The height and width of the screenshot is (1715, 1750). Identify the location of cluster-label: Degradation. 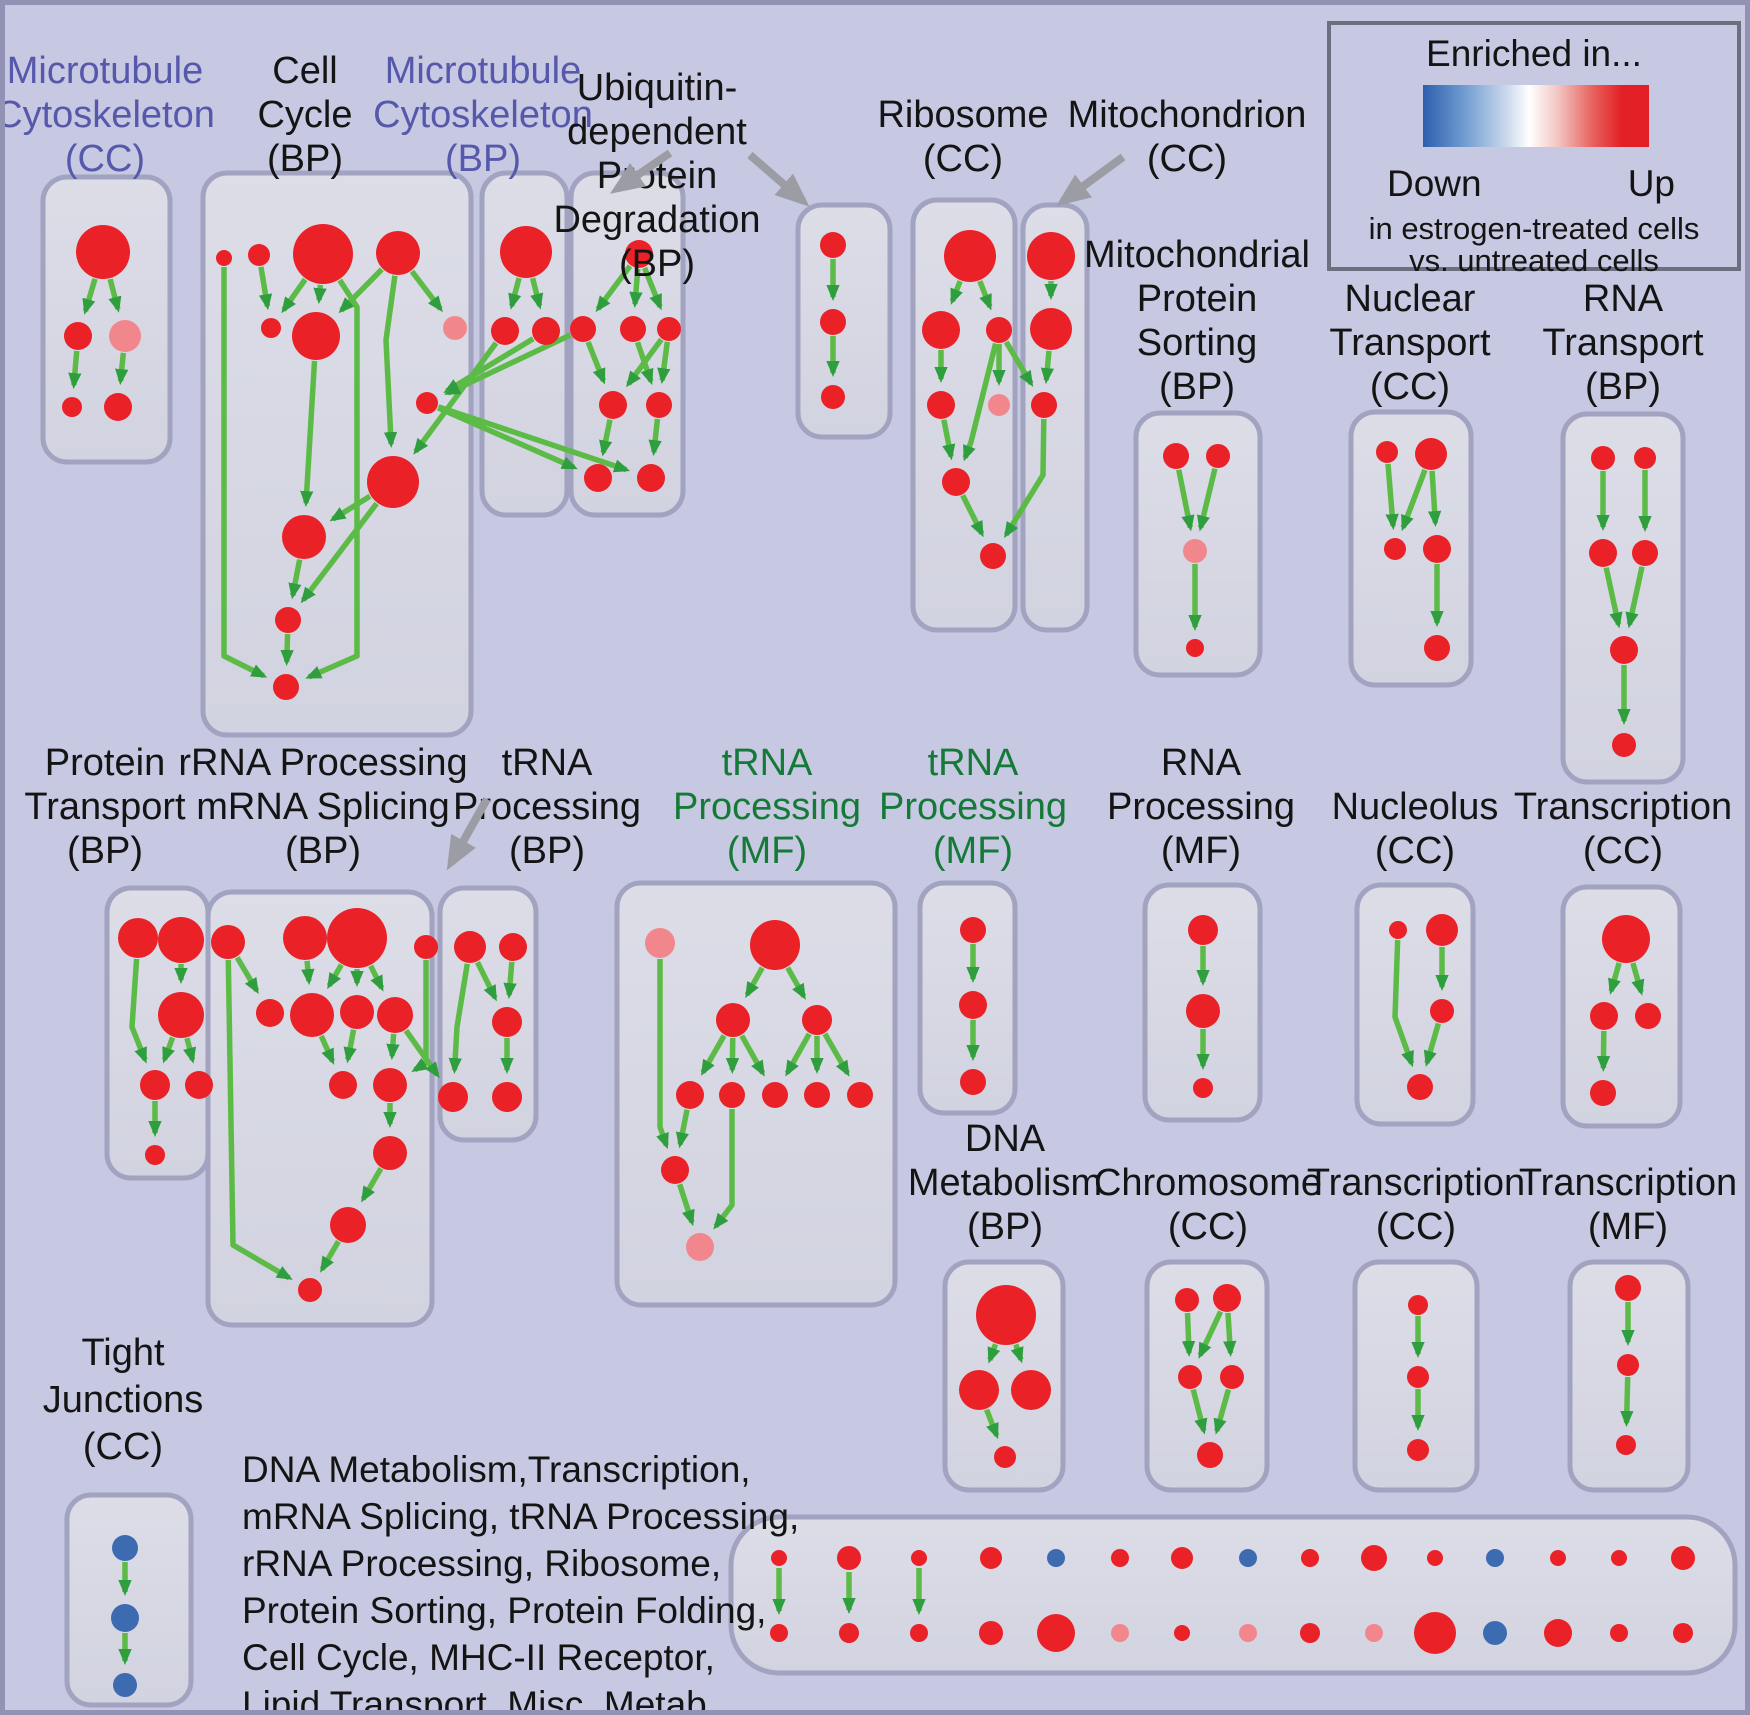
(656, 220).